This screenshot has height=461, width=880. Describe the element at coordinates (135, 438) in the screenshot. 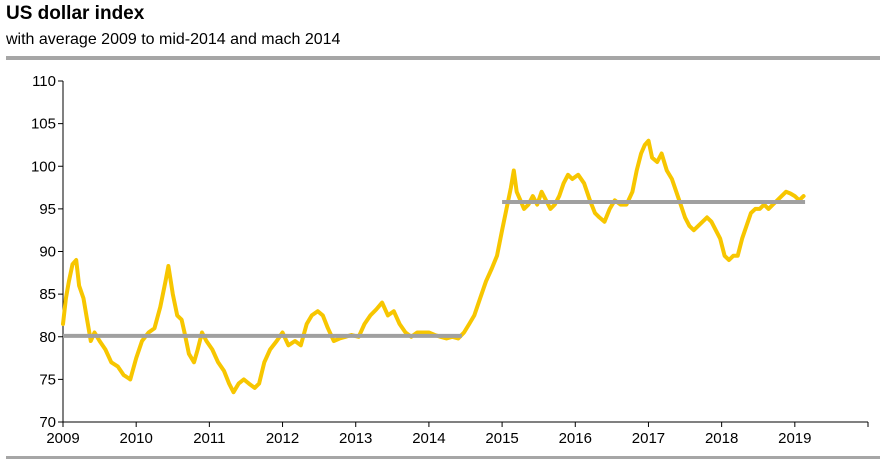

I see `x-tick-label: 2010` at that location.